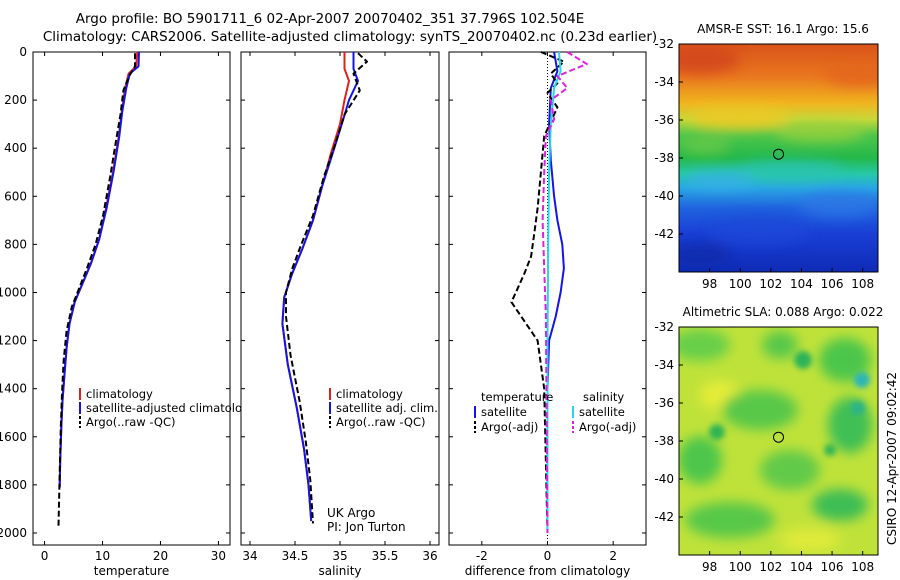 The width and height of the screenshot is (900, 580). What do you see at coordinates (15, 148) in the screenshot?
I see `y-tick-label: 400` at bounding box center [15, 148].